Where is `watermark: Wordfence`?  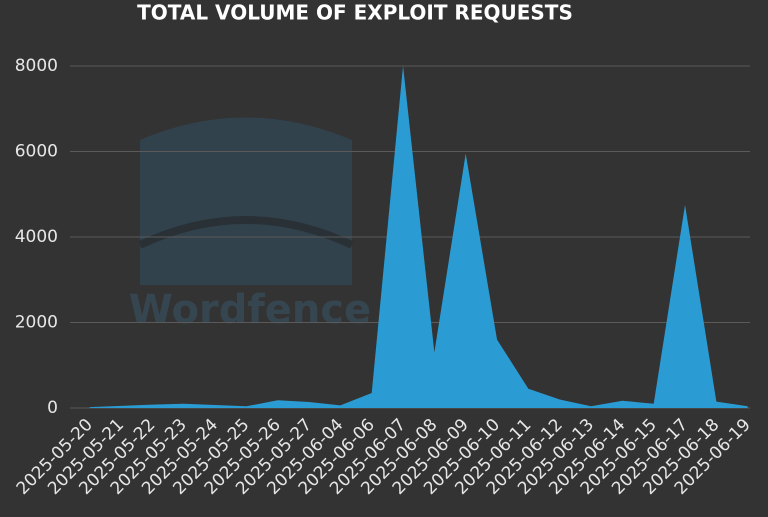 watermark: Wordfence is located at coordinates (250, 225).